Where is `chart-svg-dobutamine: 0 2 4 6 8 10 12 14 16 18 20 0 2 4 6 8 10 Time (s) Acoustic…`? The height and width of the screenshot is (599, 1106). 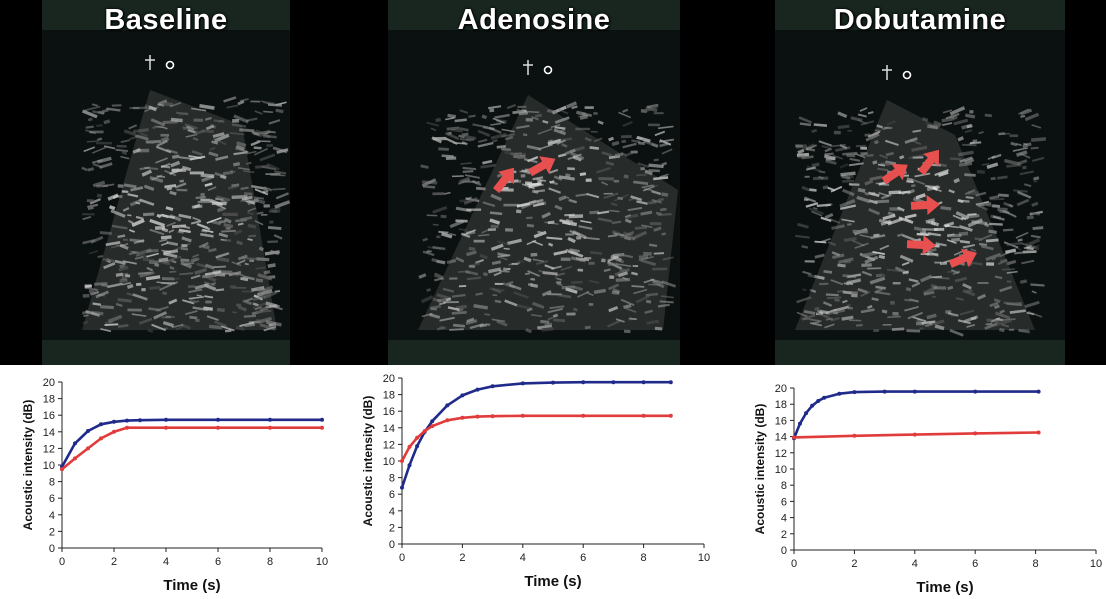
chart-svg-dobutamine: 0 2 4 6 8 10 12 14 16 18 20 0 2 4 6 8 10 Time (s) Acoustic… is located at coordinates (927, 489).